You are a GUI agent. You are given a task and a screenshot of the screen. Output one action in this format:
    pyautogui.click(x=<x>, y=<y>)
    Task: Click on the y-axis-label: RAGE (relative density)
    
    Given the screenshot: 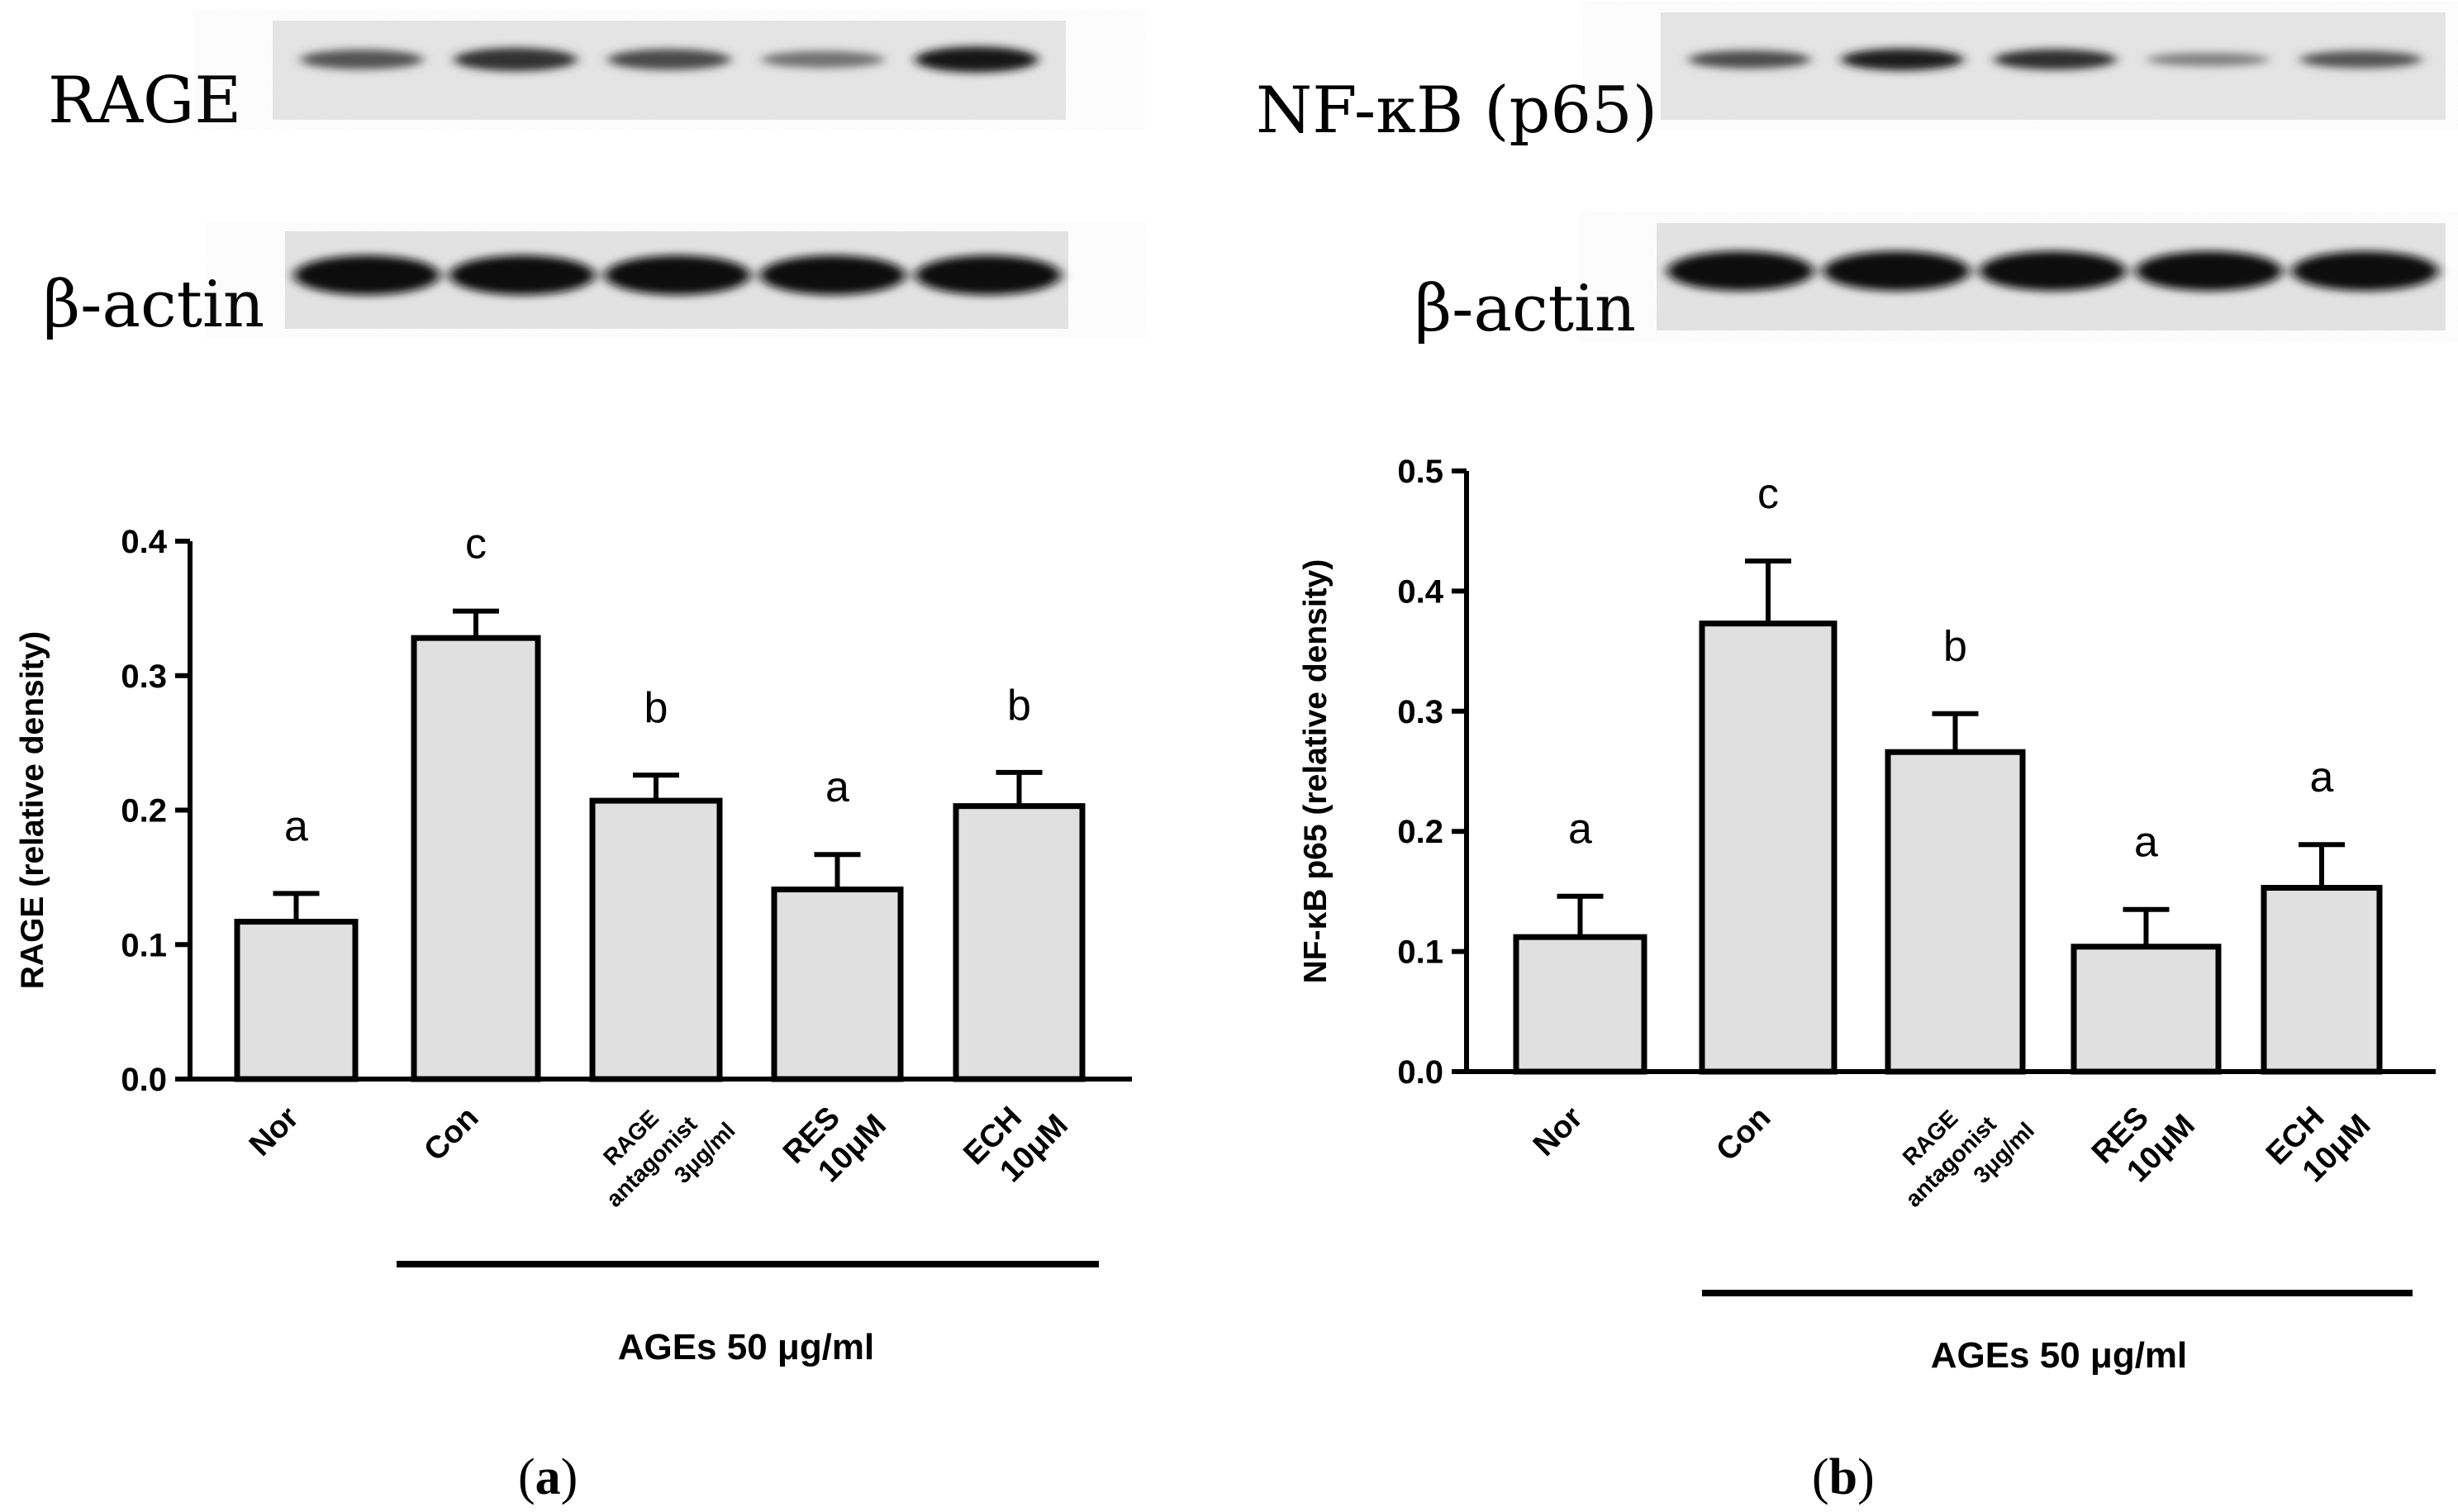 What is the action you would take?
    pyautogui.click(x=32, y=810)
    